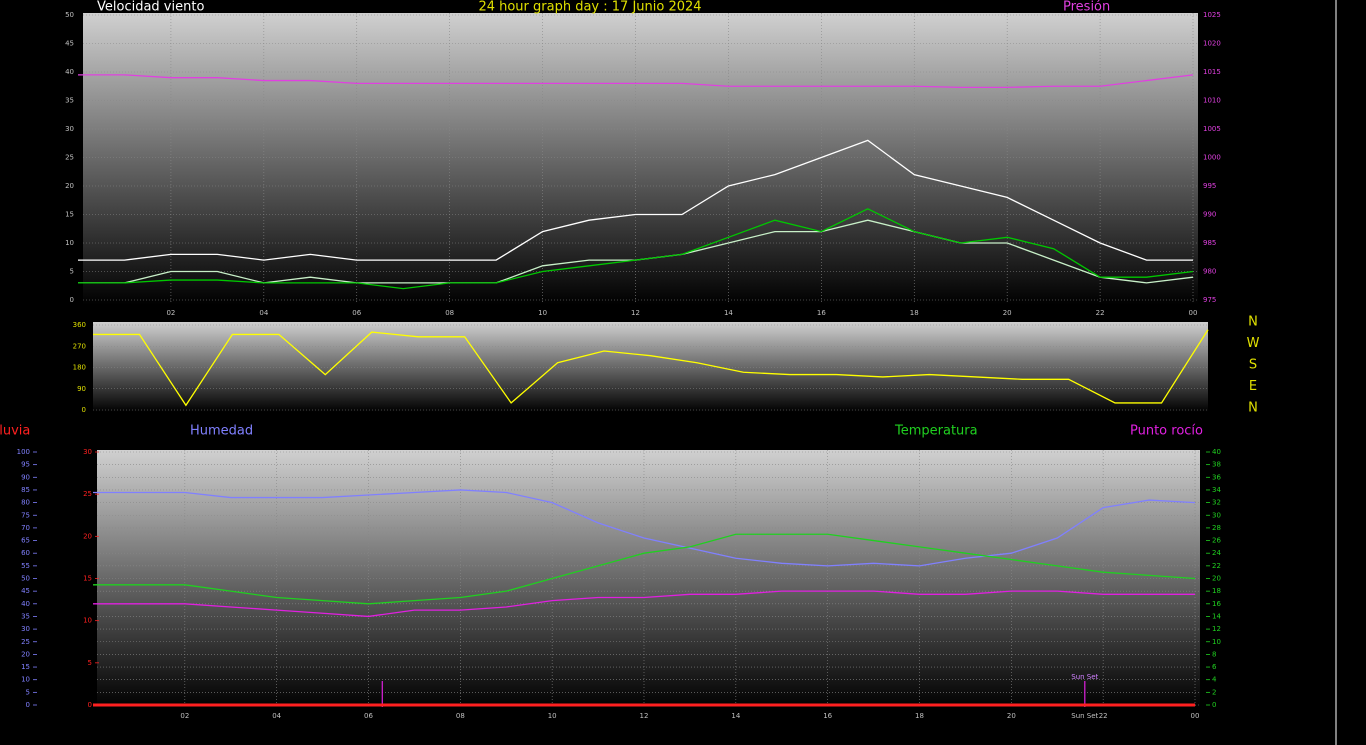 The image size is (1366, 745). Describe the element at coordinates (1011, 716) in the screenshot. I see `x-tick-label: 20` at that location.